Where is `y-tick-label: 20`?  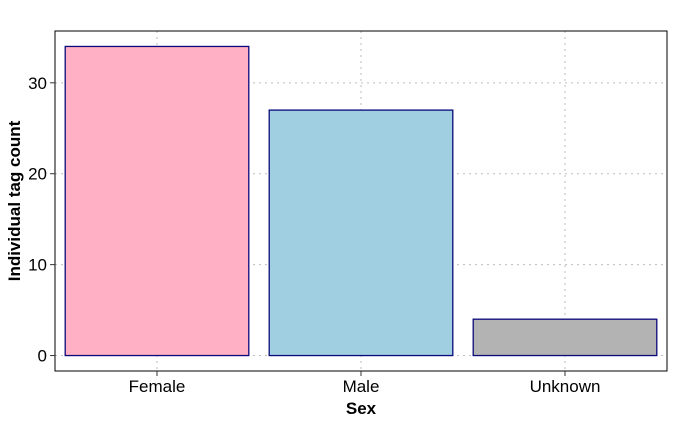 y-tick-label: 20 is located at coordinates (37, 174).